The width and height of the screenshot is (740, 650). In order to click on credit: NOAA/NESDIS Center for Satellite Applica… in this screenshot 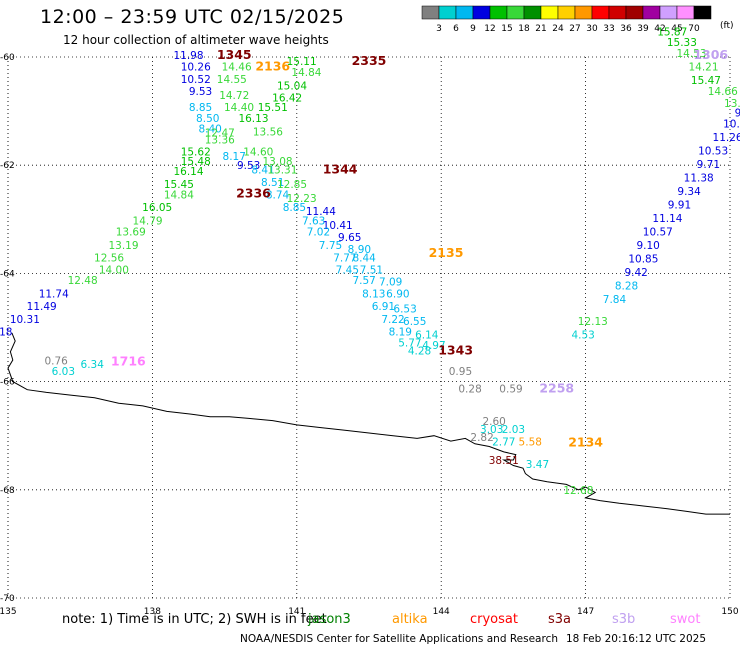, I will do `click(399, 639)`.